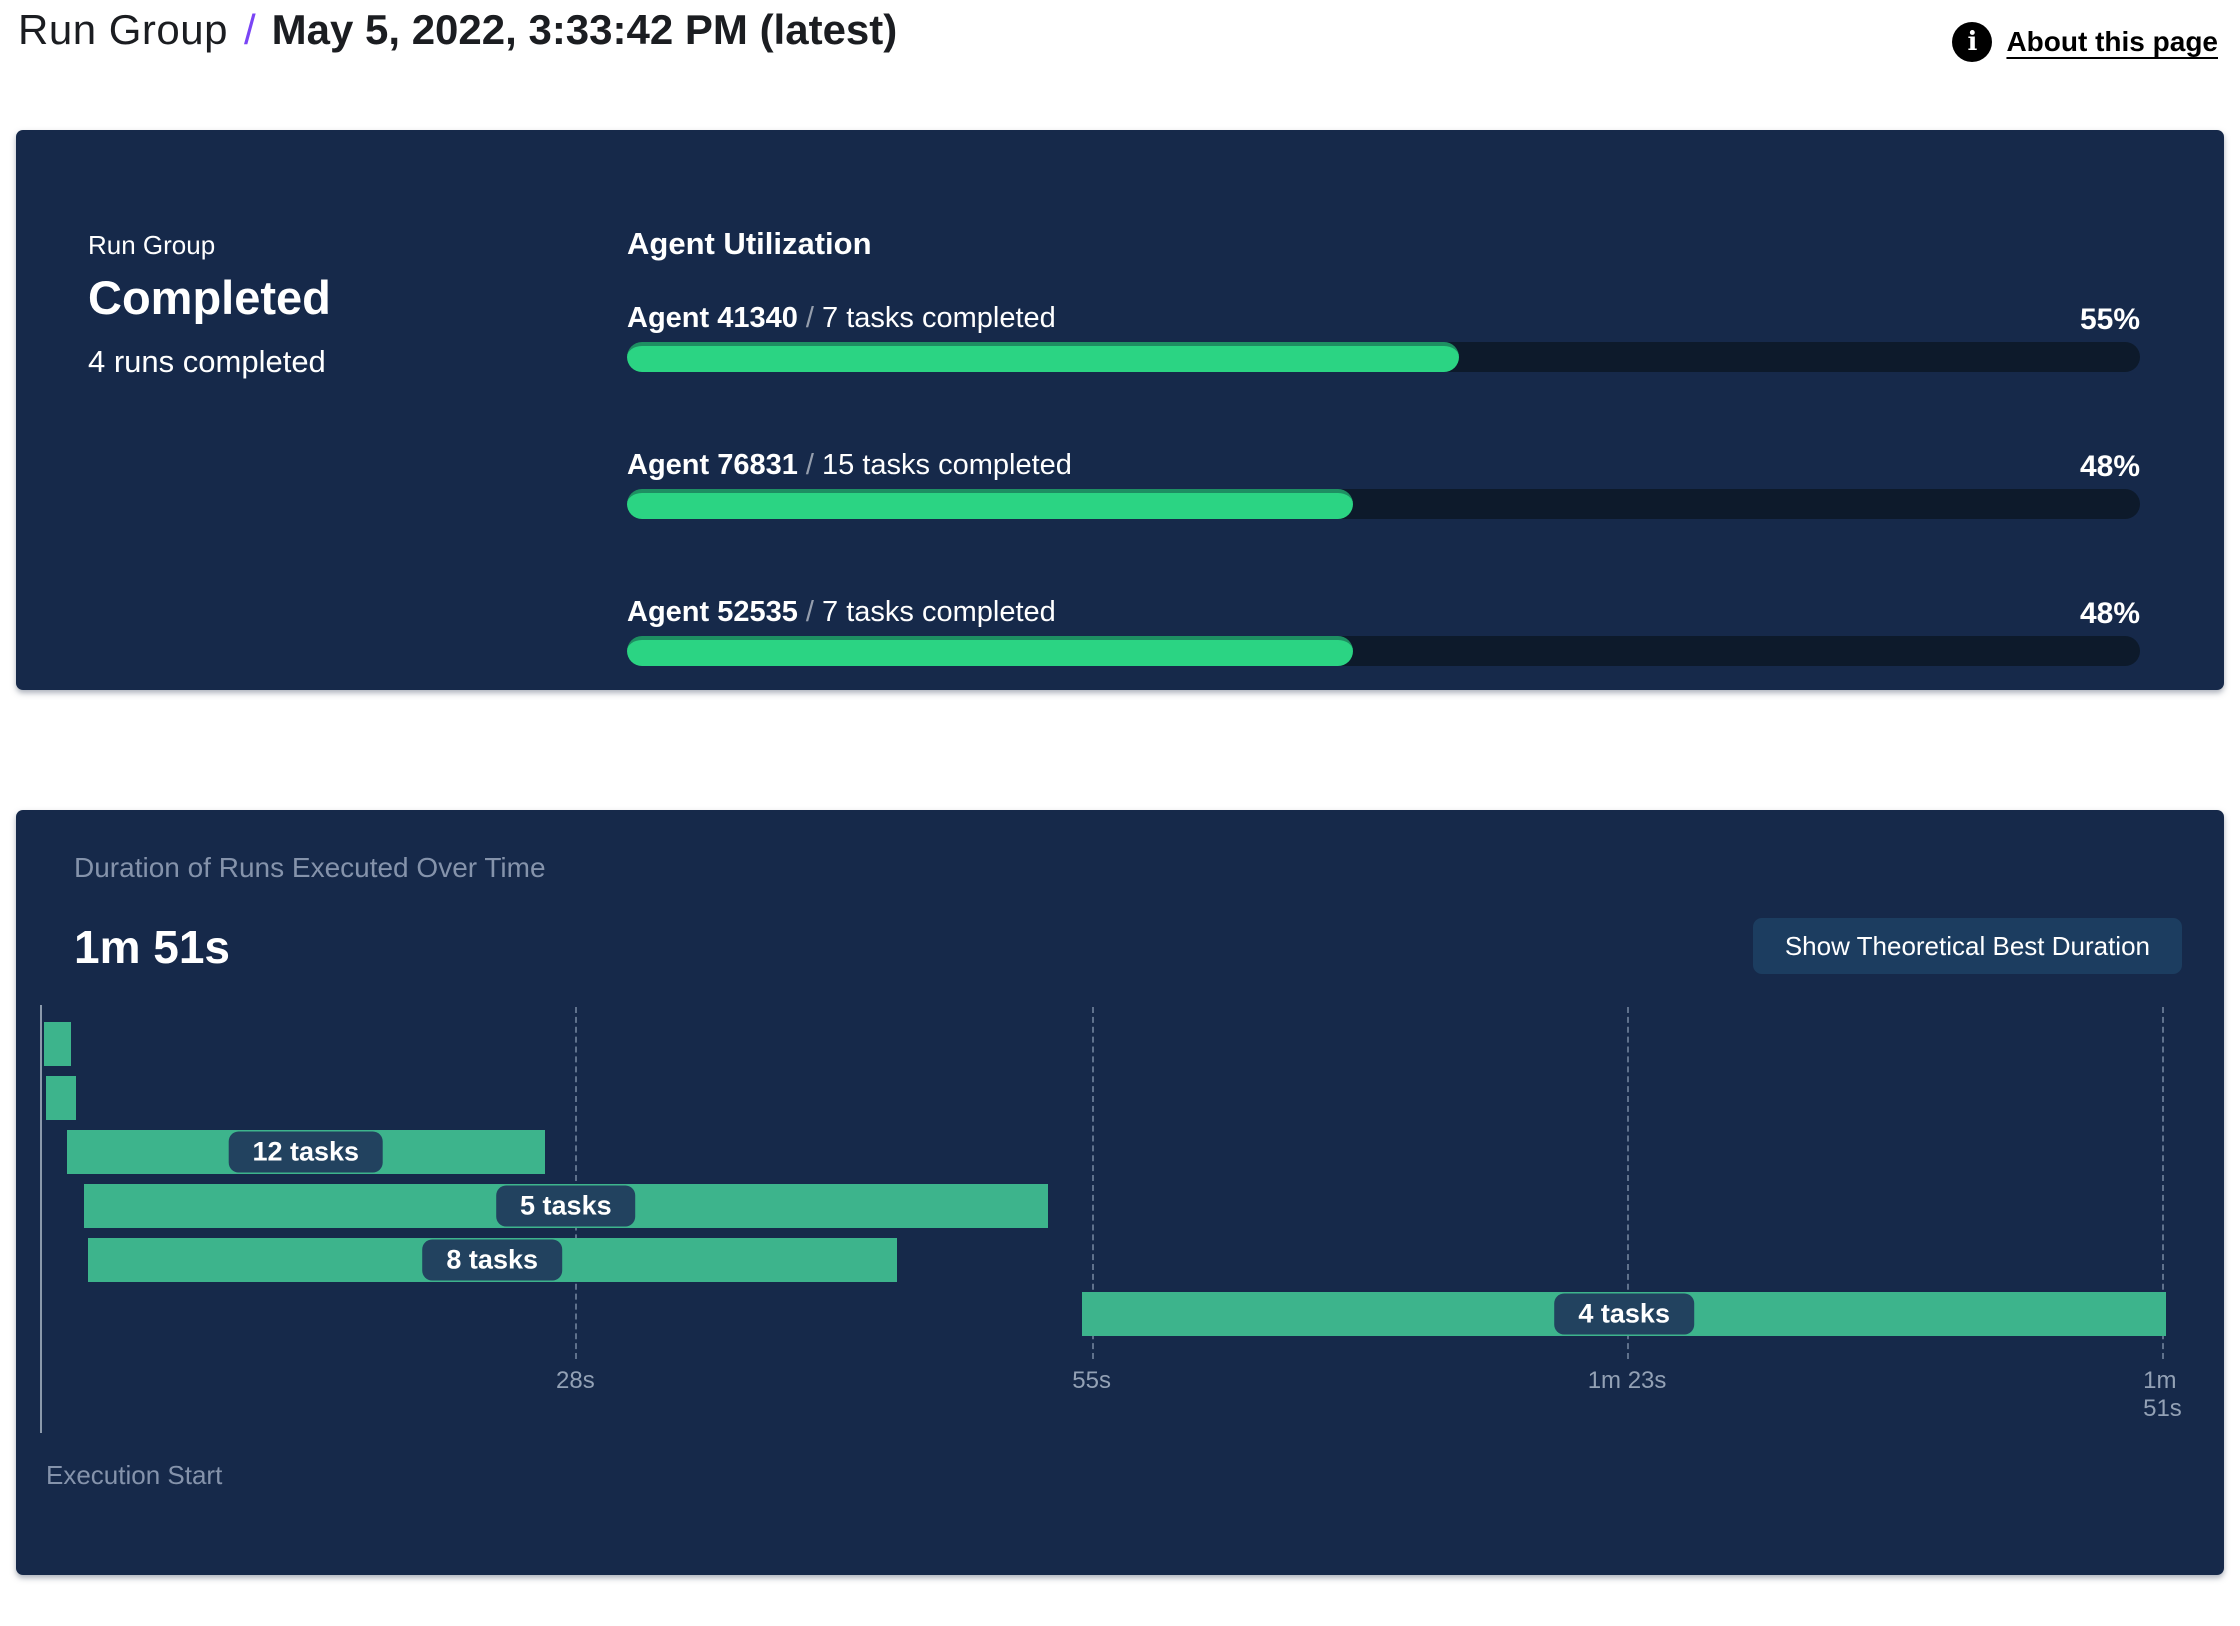 The width and height of the screenshot is (2240, 1626). I want to click on duration-chart-title: Duration of Runs Executed Over Time, so click(310, 867).